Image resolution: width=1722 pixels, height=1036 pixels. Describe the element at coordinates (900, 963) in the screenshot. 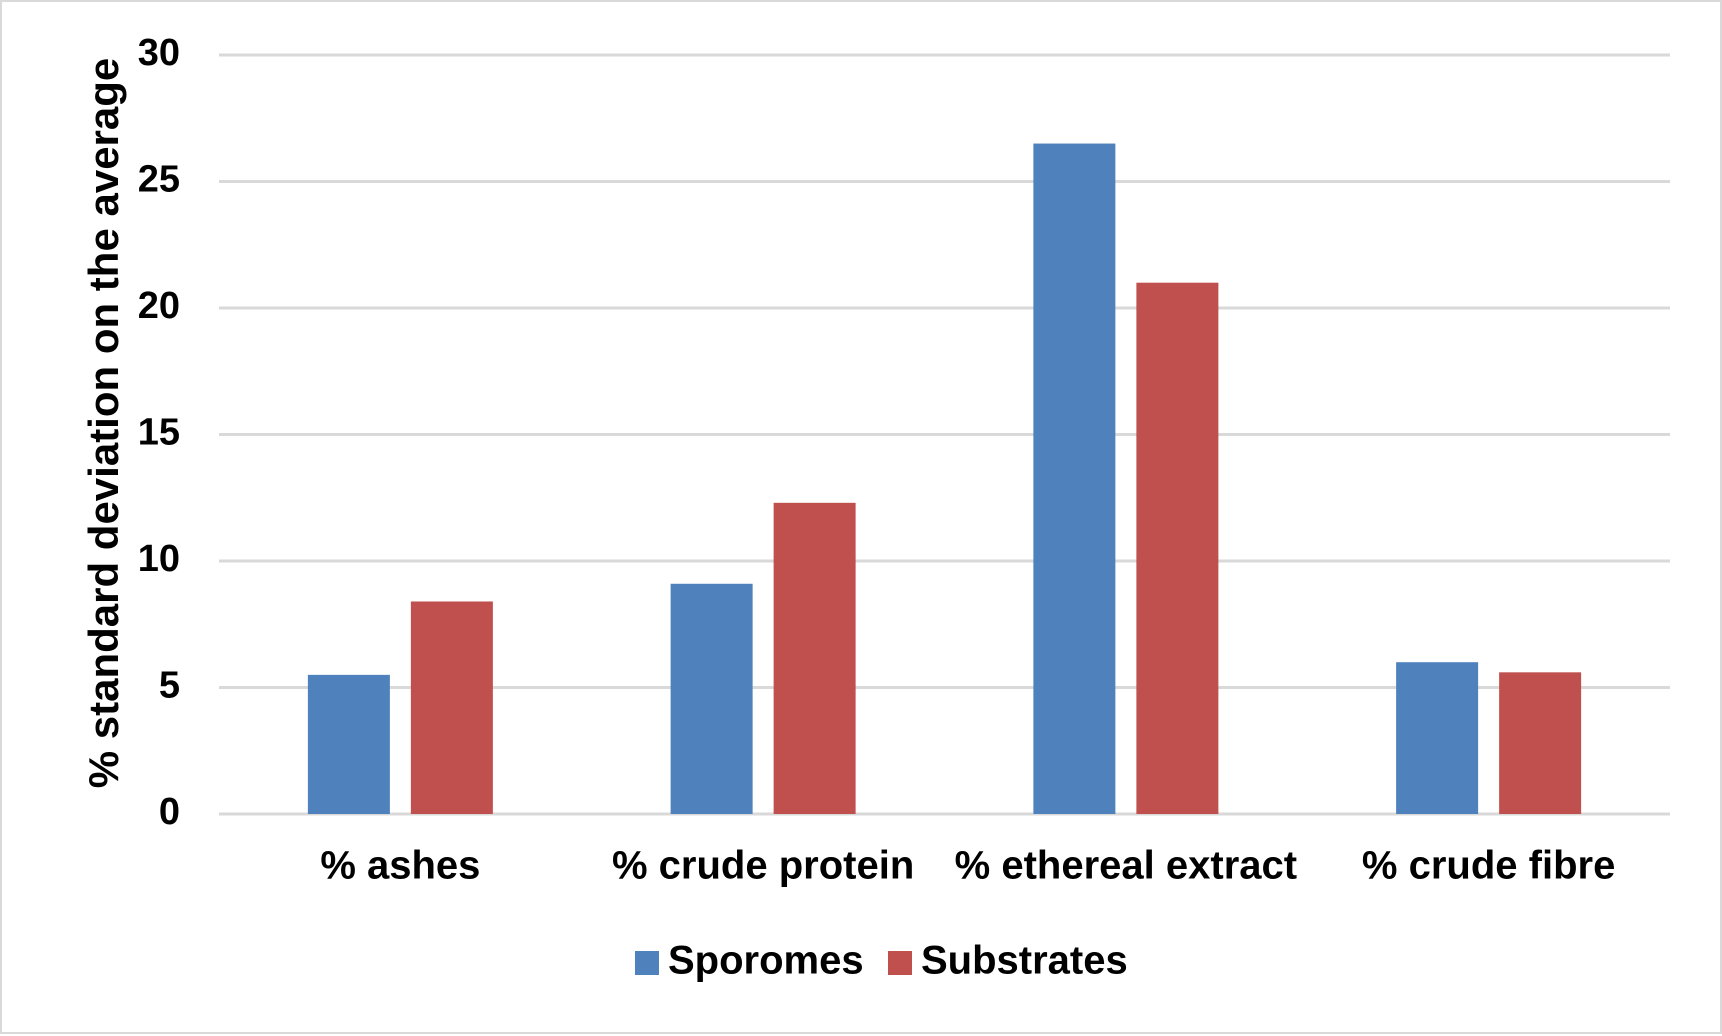

I see `legend-swatch-substrates` at that location.